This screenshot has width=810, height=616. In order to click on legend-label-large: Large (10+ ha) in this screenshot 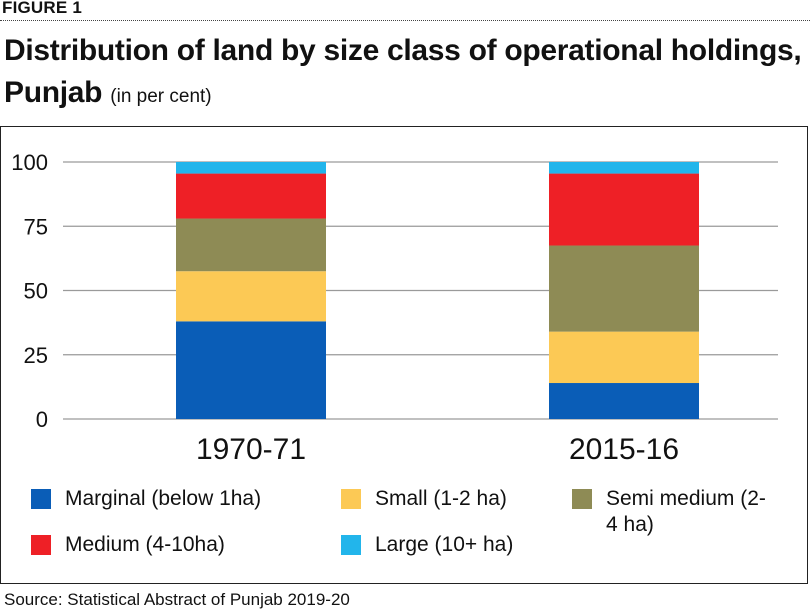, I will do `click(444, 544)`.